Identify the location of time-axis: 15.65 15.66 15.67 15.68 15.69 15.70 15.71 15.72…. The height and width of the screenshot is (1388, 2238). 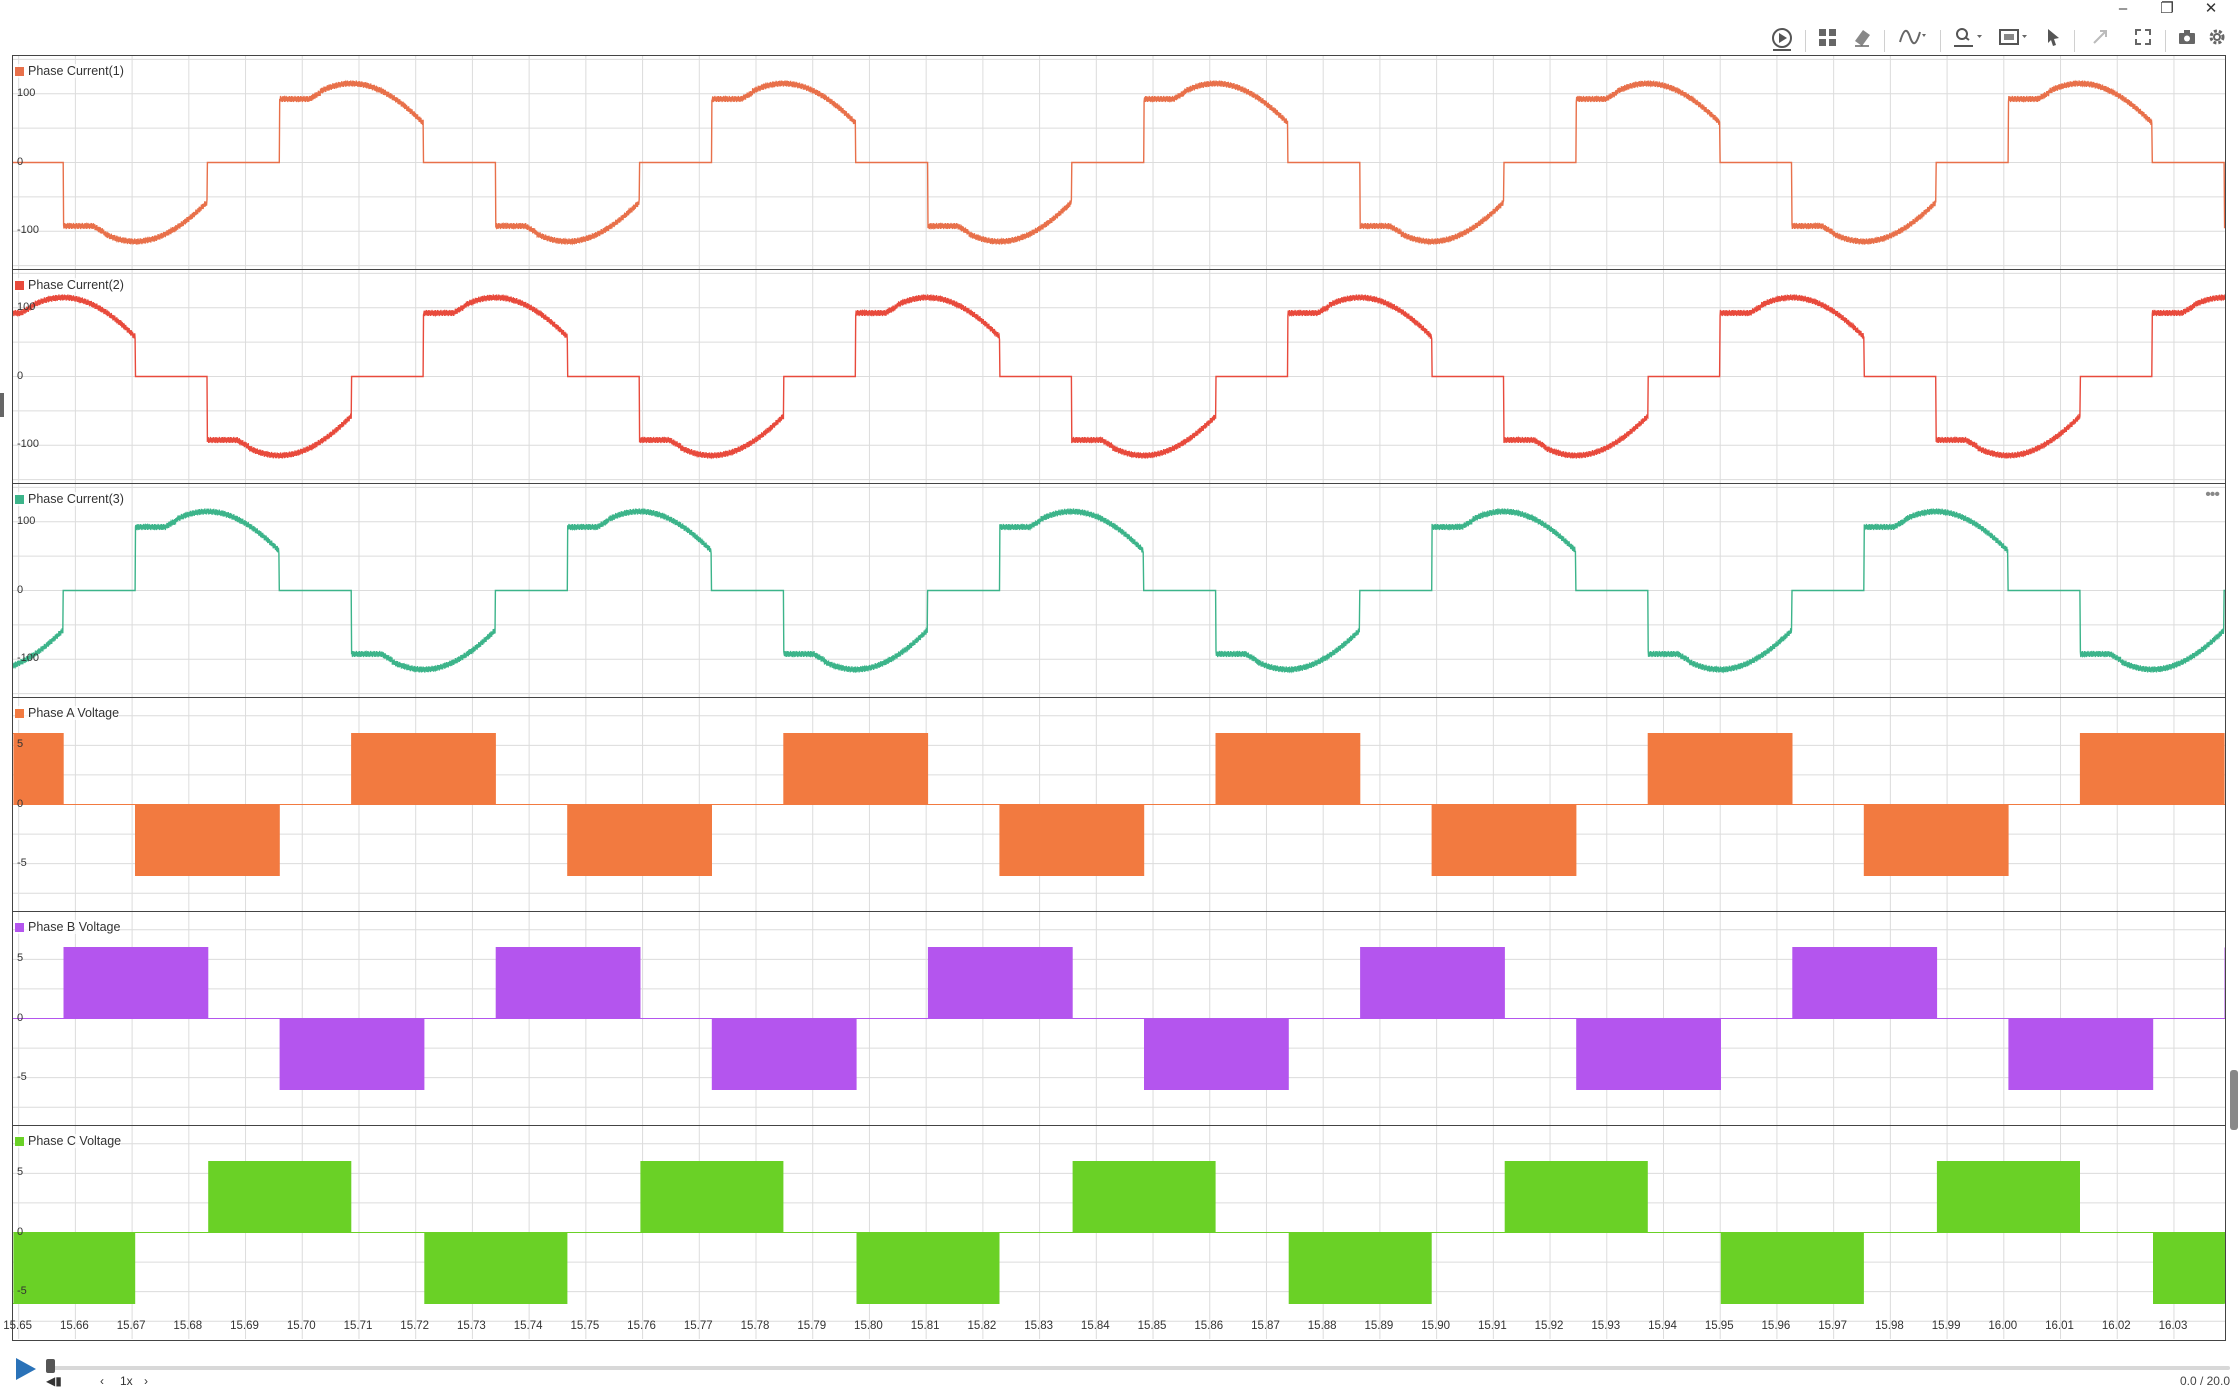
(1114, 1329).